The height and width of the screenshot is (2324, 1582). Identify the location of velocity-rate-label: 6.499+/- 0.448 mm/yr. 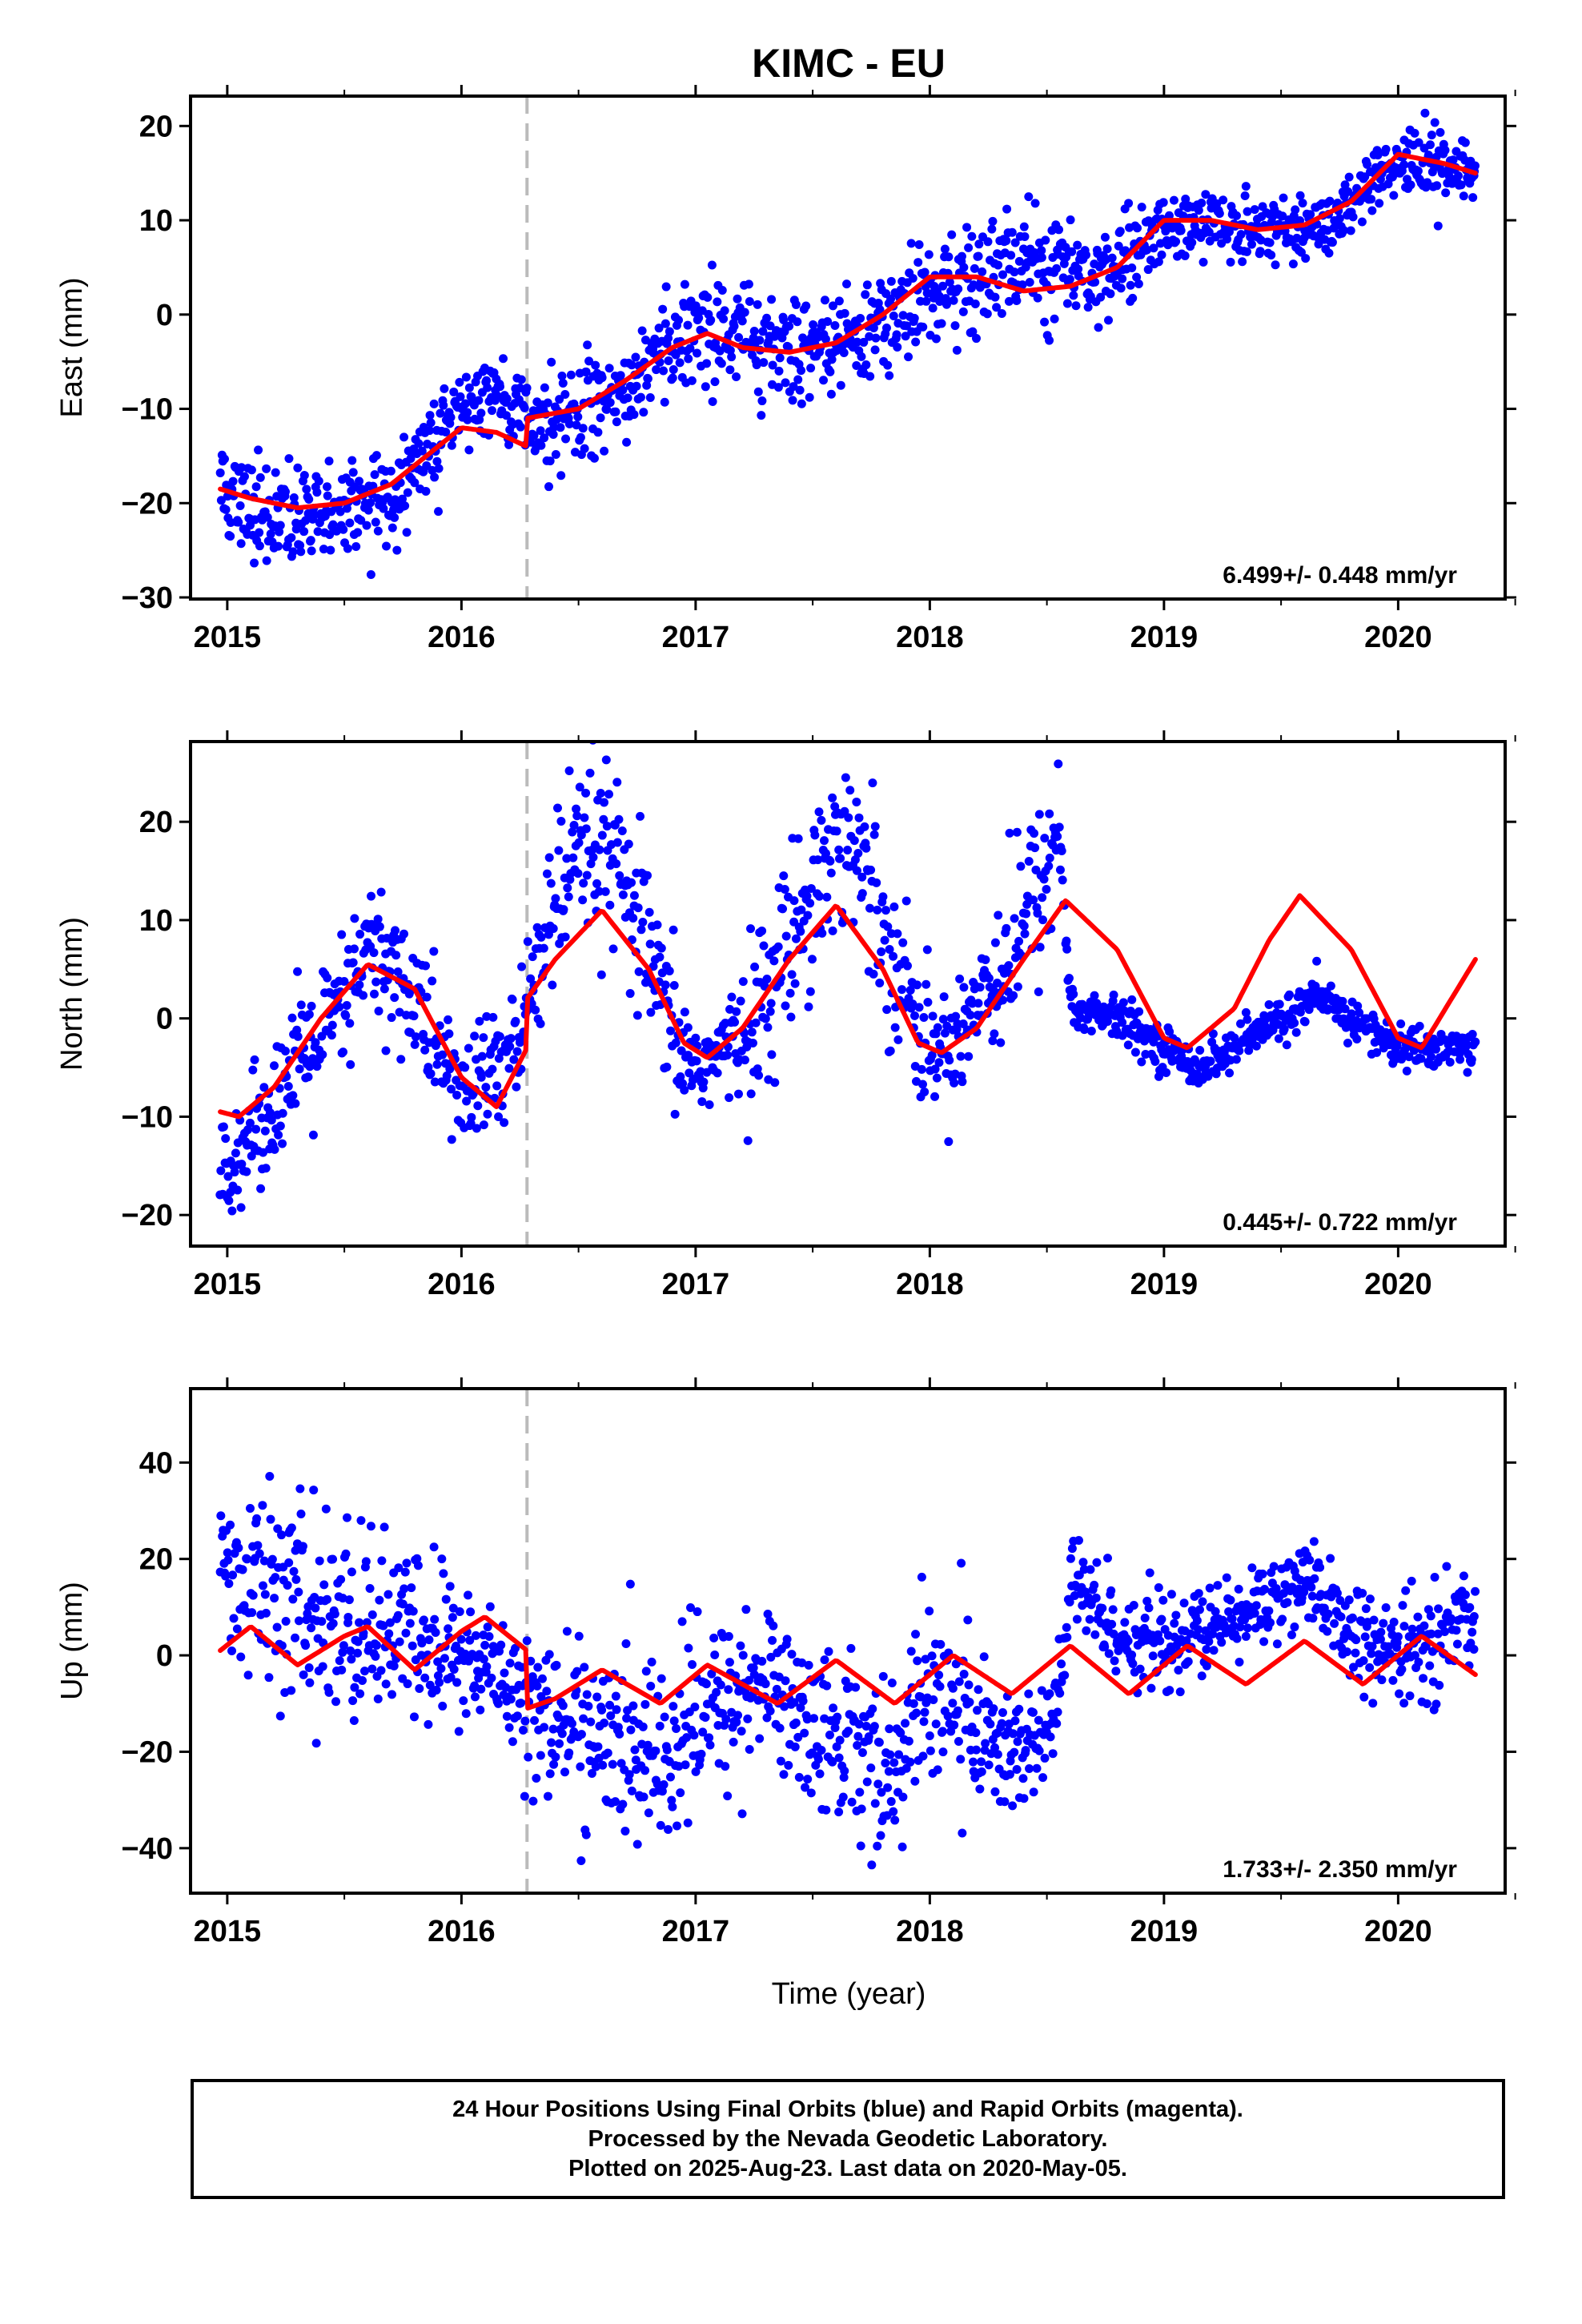
(1340, 575).